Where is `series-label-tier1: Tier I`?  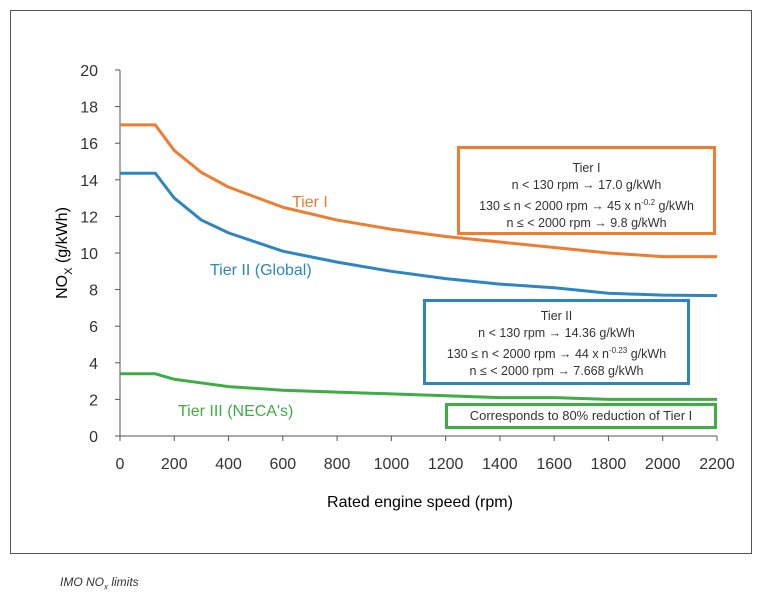
series-label-tier1: Tier I is located at coordinates (310, 202).